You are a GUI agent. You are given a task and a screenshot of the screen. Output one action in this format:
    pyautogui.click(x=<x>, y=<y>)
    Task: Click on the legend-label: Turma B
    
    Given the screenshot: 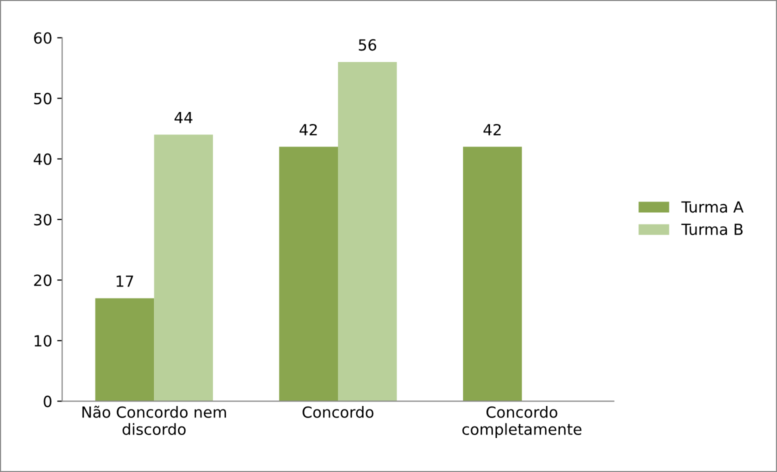 What is the action you would take?
    pyautogui.click(x=712, y=230)
    